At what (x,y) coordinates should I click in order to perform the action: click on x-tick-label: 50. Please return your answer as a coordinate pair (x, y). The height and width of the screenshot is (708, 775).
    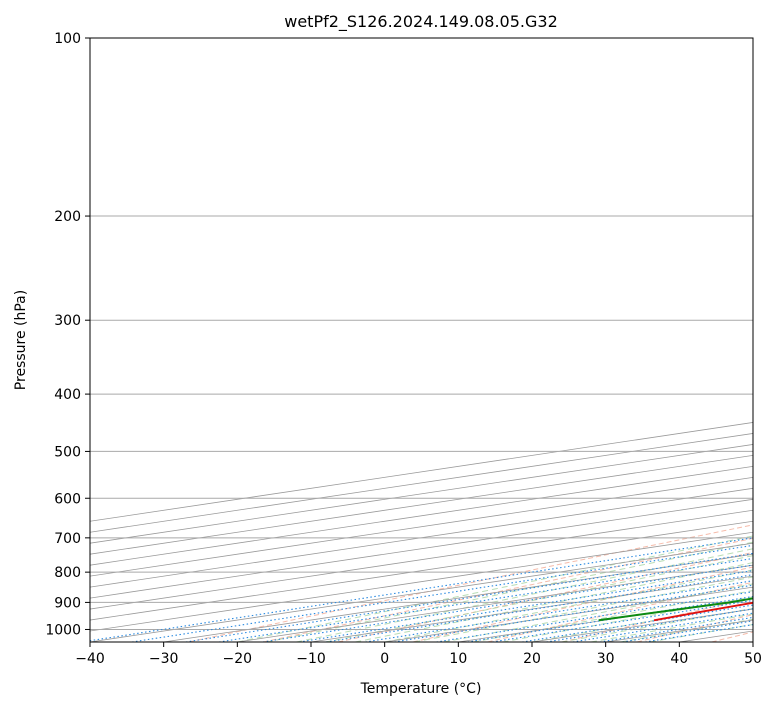
    Looking at the image, I should click on (753, 659).